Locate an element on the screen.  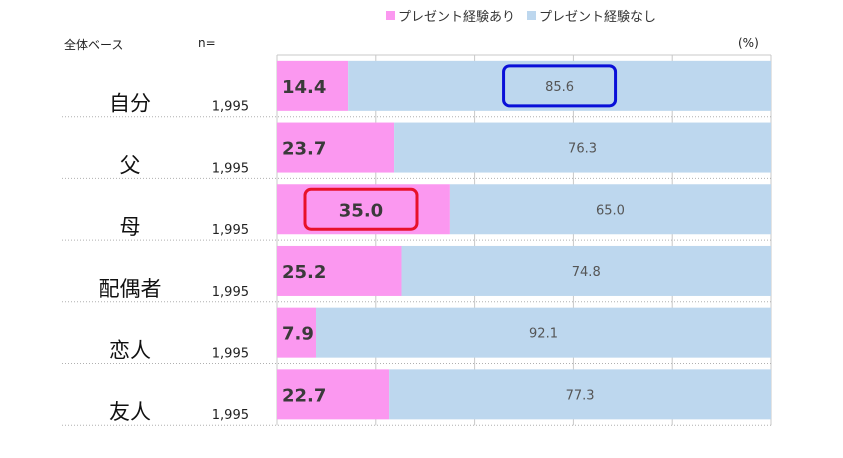
data-label-with: 7.9 is located at coordinates (298, 334).